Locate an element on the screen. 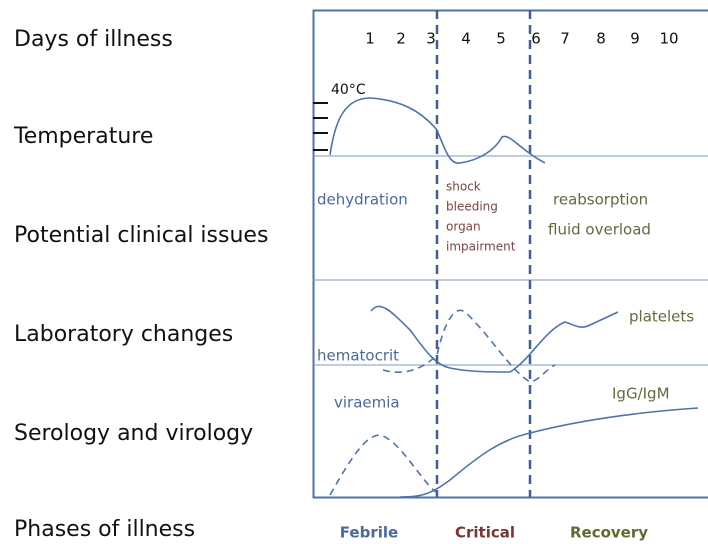 This screenshot has width=708, height=544. phase-label: Critical is located at coordinates (485, 533).